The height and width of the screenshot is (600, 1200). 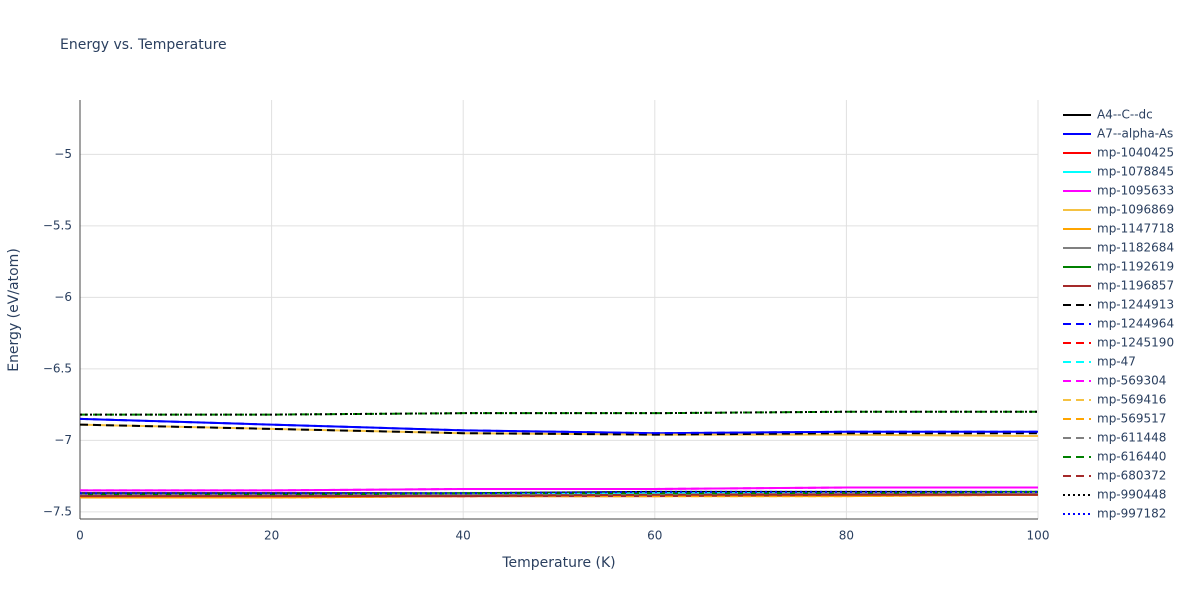 What do you see at coordinates (1135, 153) in the screenshot?
I see `legend-label: mp-1040425` at bounding box center [1135, 153].